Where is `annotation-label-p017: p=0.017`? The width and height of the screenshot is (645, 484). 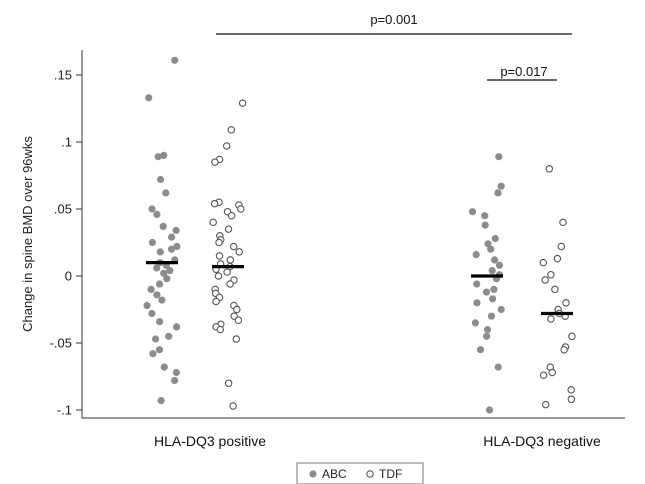 annotation-label-p017: p=0.017 is located at coordinates (523, 71).